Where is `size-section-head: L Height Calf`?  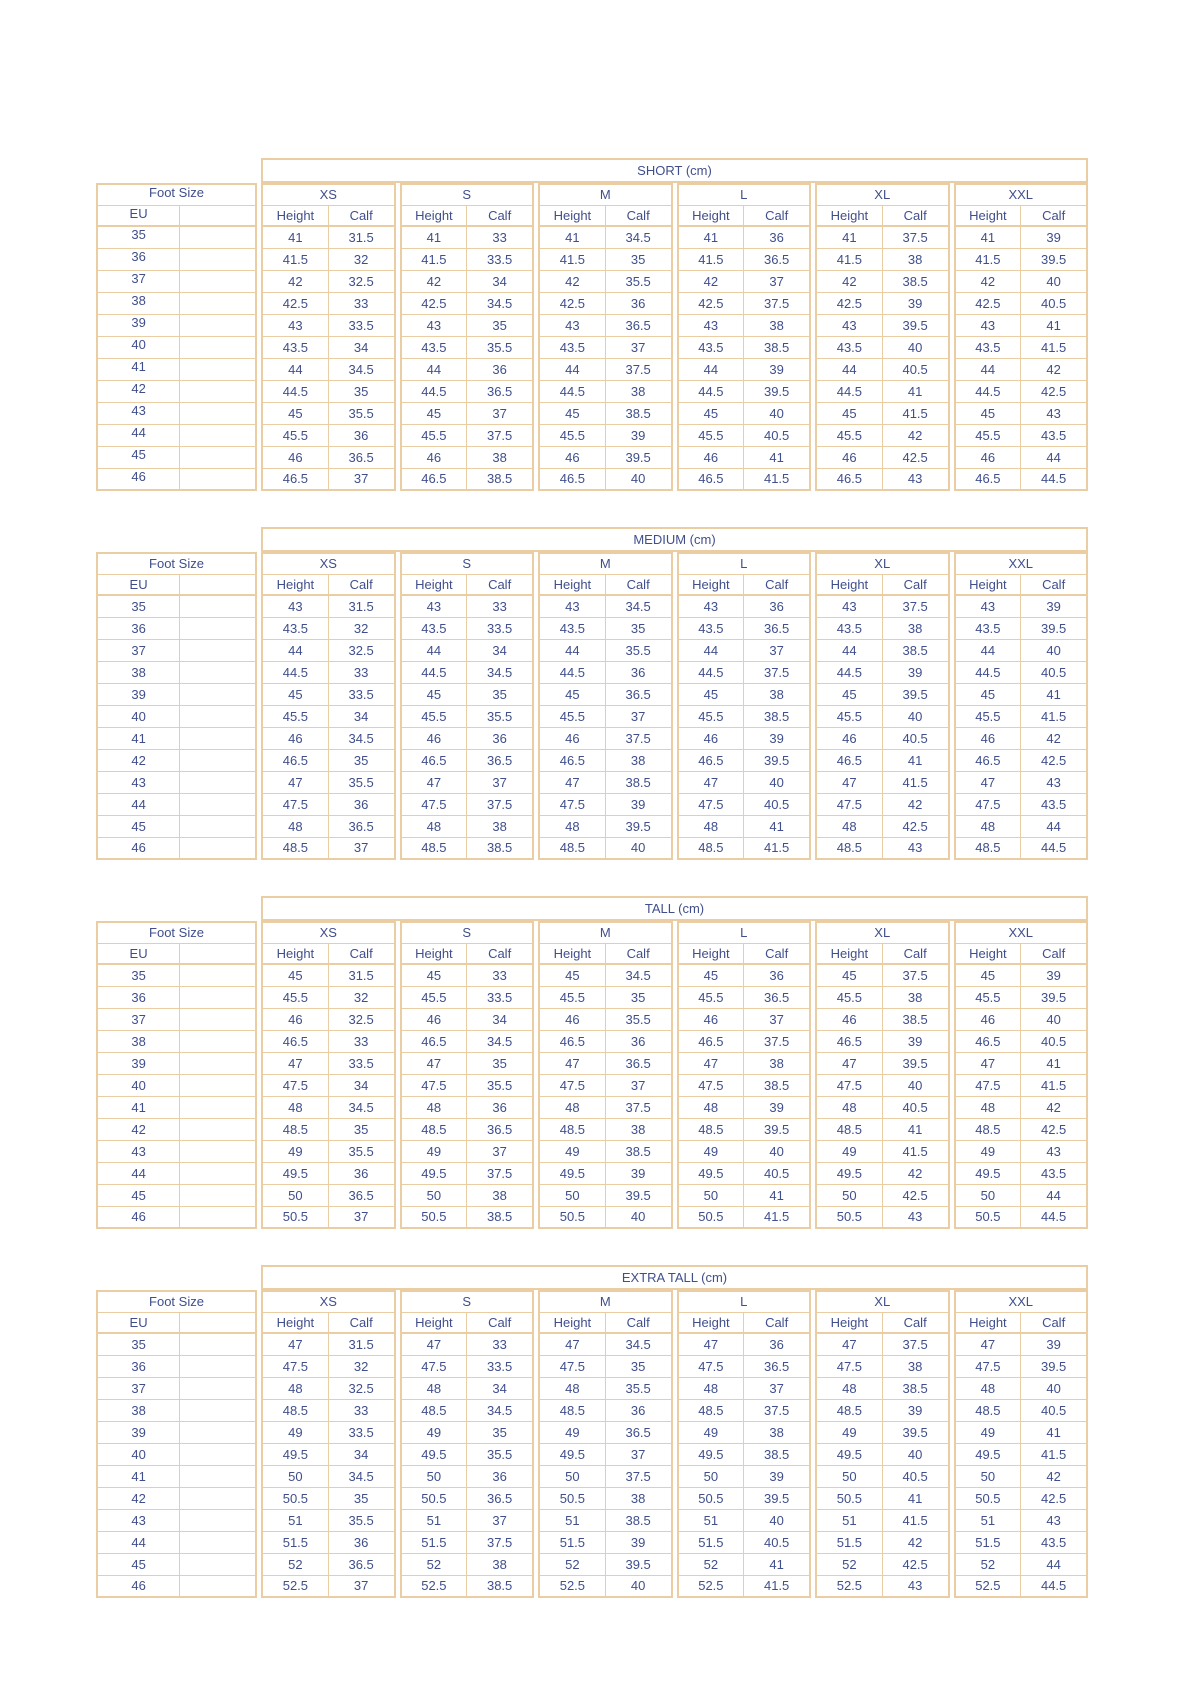
size-section-head: L Height Calf is located at coordinates (743, 574).